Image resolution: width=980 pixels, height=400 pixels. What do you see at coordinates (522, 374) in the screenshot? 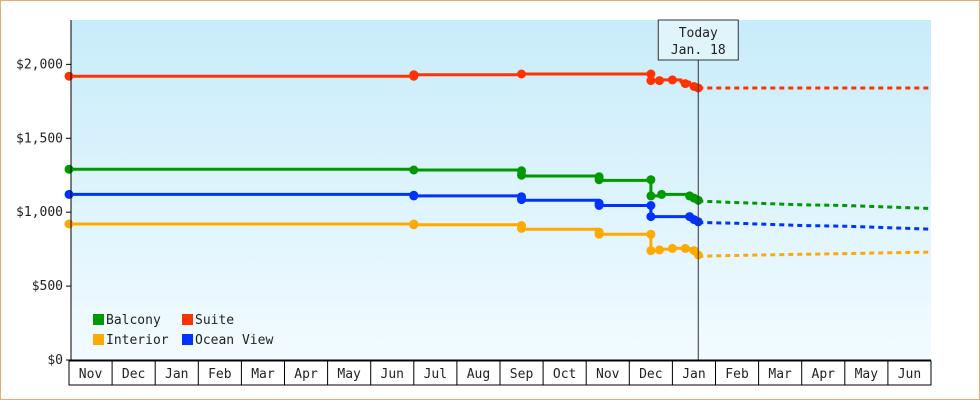
I see `x-tick-label: Sep` at bounding box center [522, 374].